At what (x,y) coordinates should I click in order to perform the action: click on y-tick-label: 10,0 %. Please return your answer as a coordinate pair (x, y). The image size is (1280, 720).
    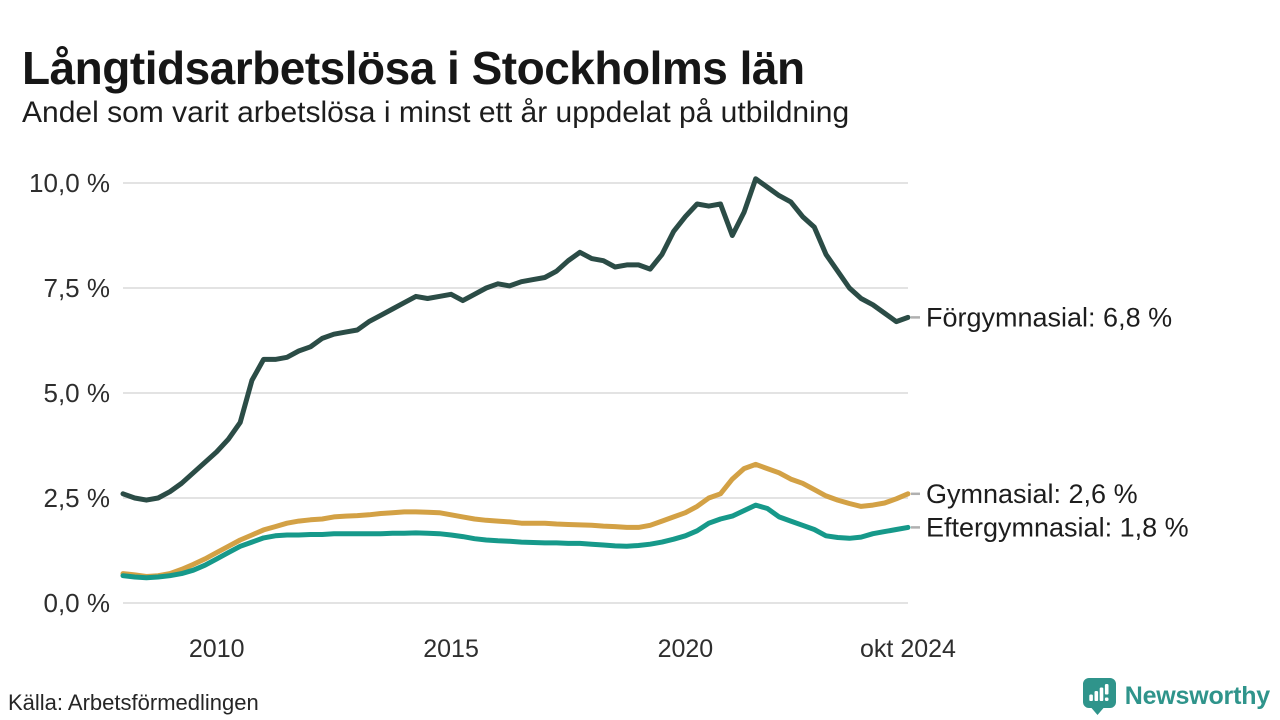
    Looking at the image, I should click on (69, 183).